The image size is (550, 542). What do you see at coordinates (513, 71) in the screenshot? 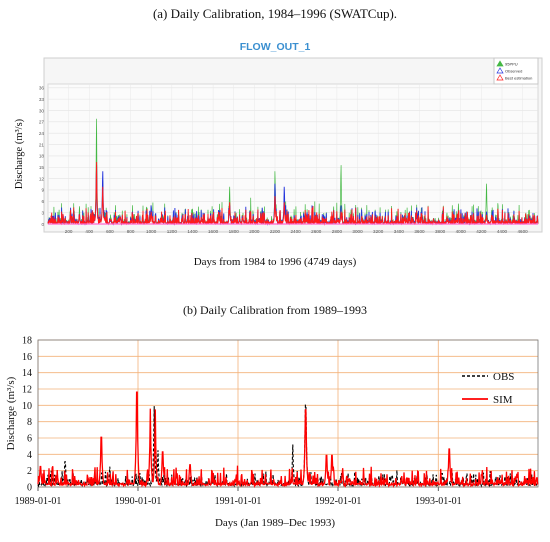
I see `chart-a-legend-label: Observed` at bounding box center [513, 71].